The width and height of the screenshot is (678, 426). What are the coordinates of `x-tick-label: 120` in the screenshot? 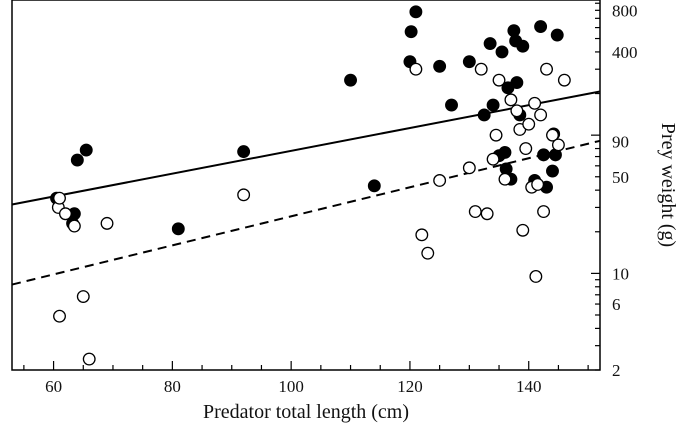 It's located at (410, 386).